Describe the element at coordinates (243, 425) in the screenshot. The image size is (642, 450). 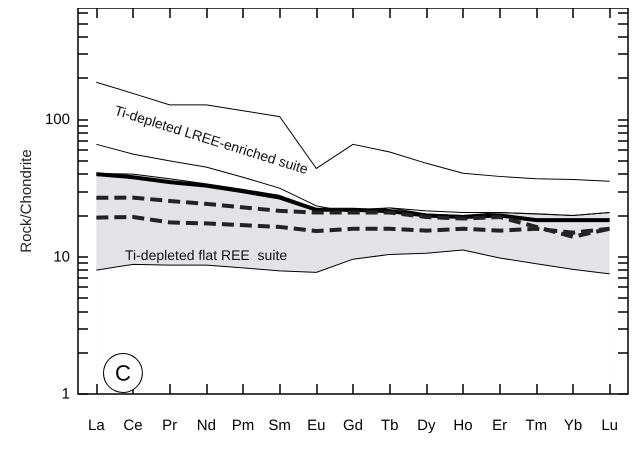
I see `x-tick-label: Pm` at that location.